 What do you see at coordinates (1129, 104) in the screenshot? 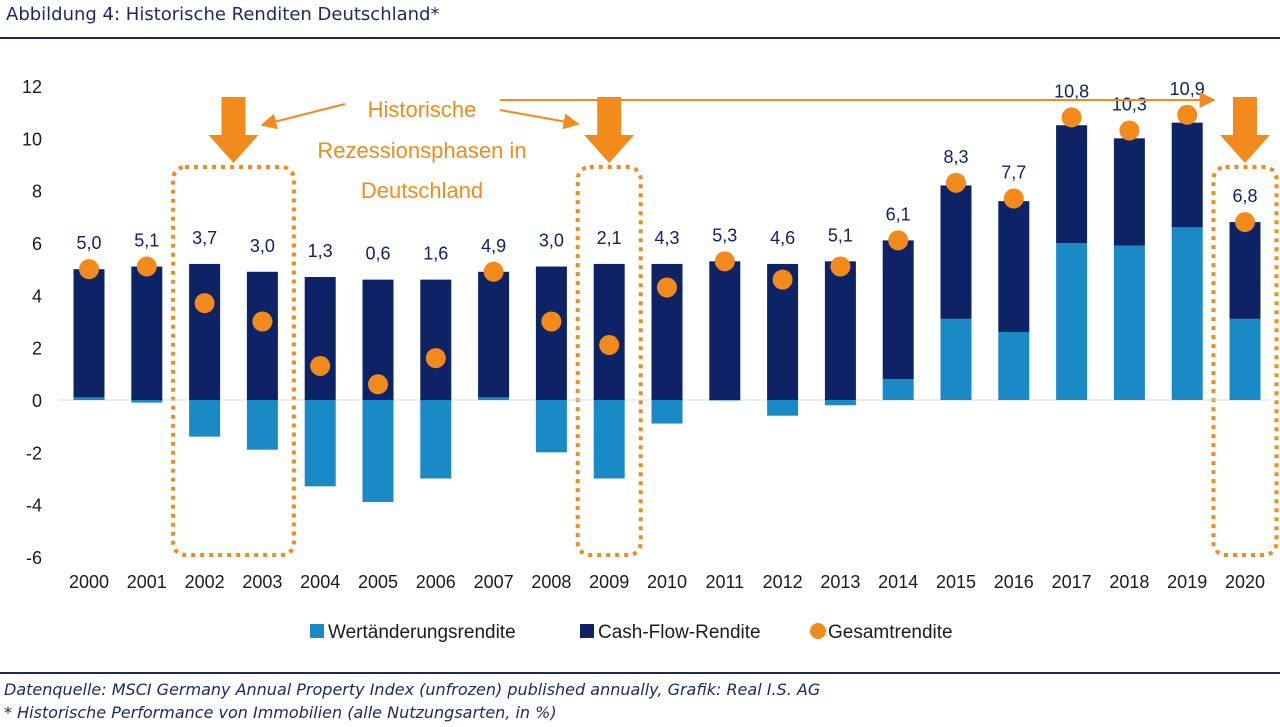
I see `point-data-label: 10,3` at bounding box center [1129, 104].